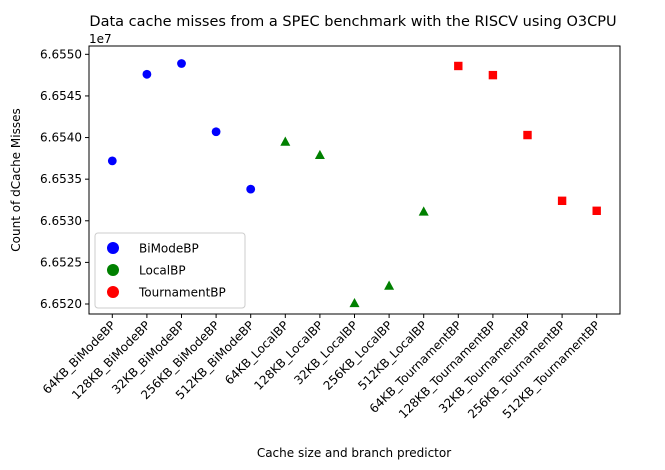  I want to click on y-tick-label: 6.6550, so click(61, 54).